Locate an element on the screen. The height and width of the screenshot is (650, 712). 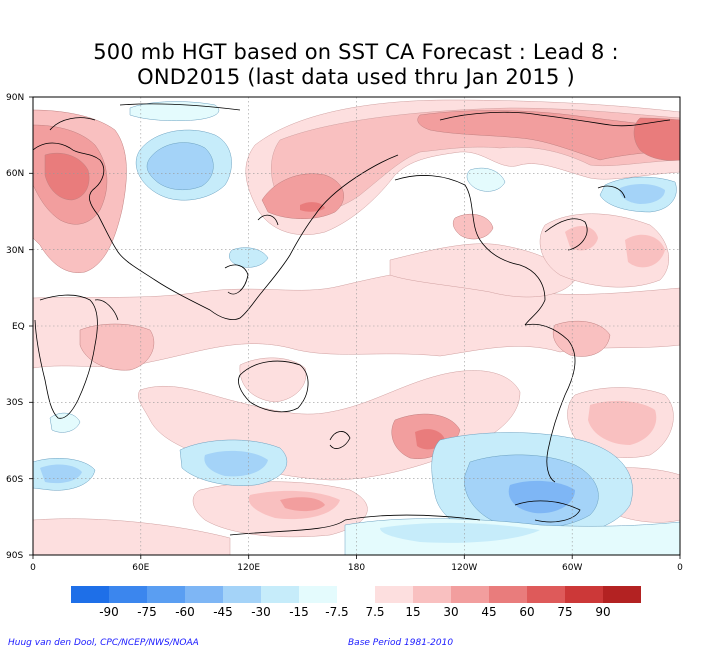
colorbar-label: 75 is located at coordinates (564, 612).